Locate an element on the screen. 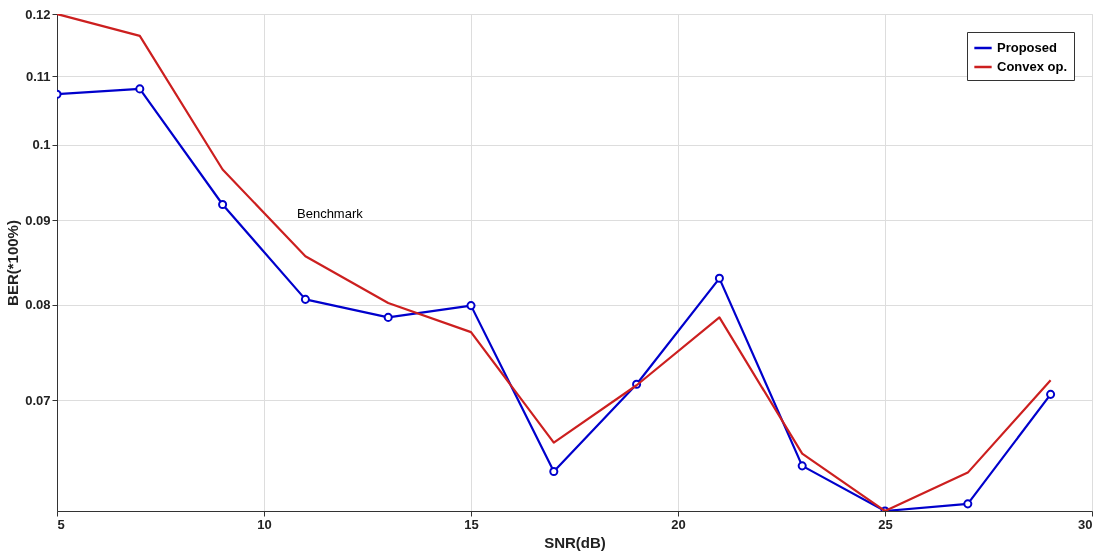 Image resolution: width=1108 pixels, height=555 pixels. x-axis-title: SNR(dB) is located at coordinates (575, 542).